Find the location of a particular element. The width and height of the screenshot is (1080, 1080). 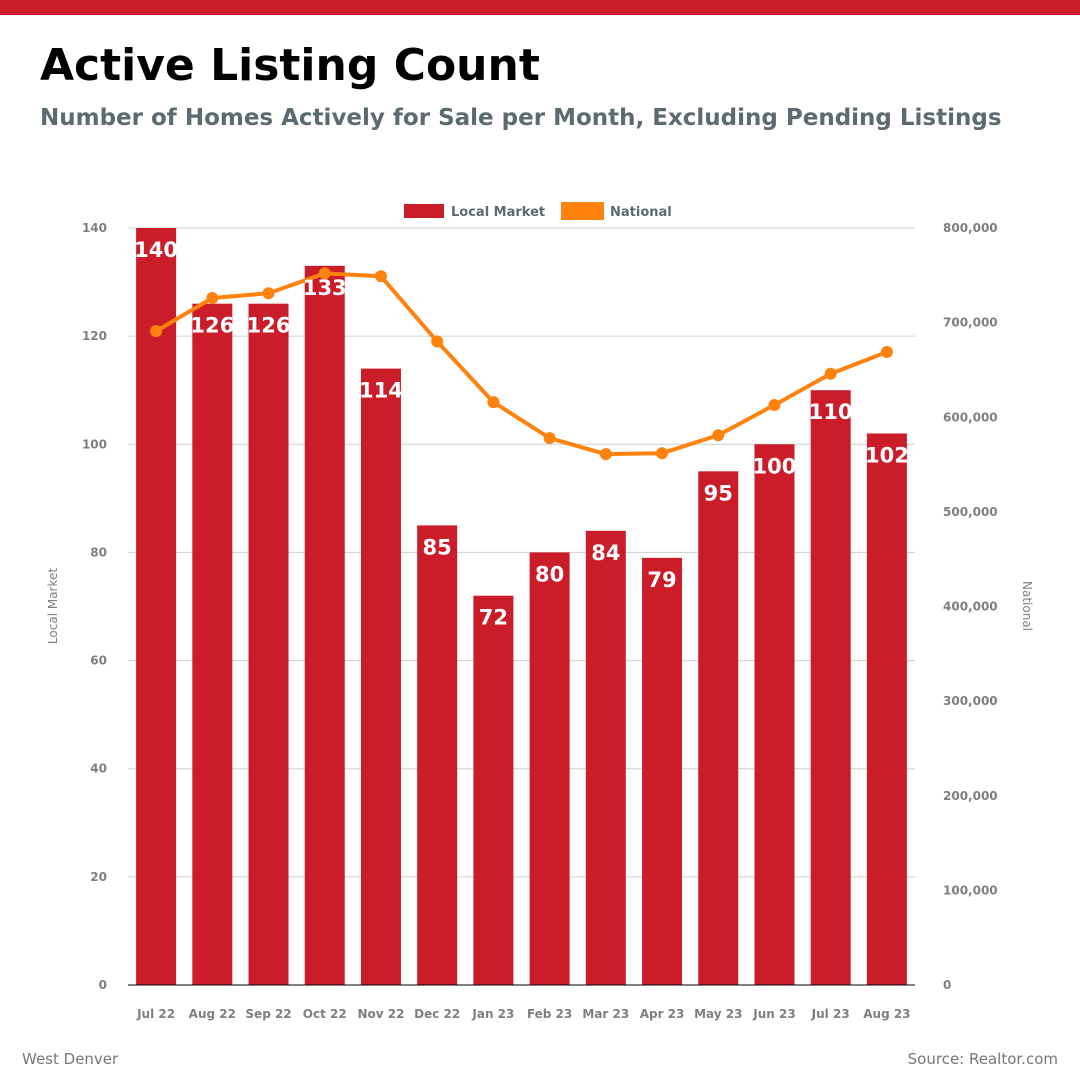

legend-swatch-national is located at coordinates (582, 211).